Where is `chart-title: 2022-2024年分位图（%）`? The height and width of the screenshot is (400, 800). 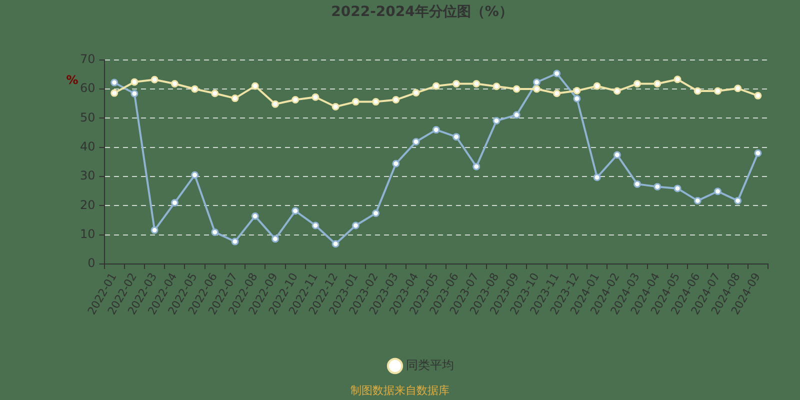
chart-title: 2022-2024年分位图（%） is located at coordinates (422, 12).